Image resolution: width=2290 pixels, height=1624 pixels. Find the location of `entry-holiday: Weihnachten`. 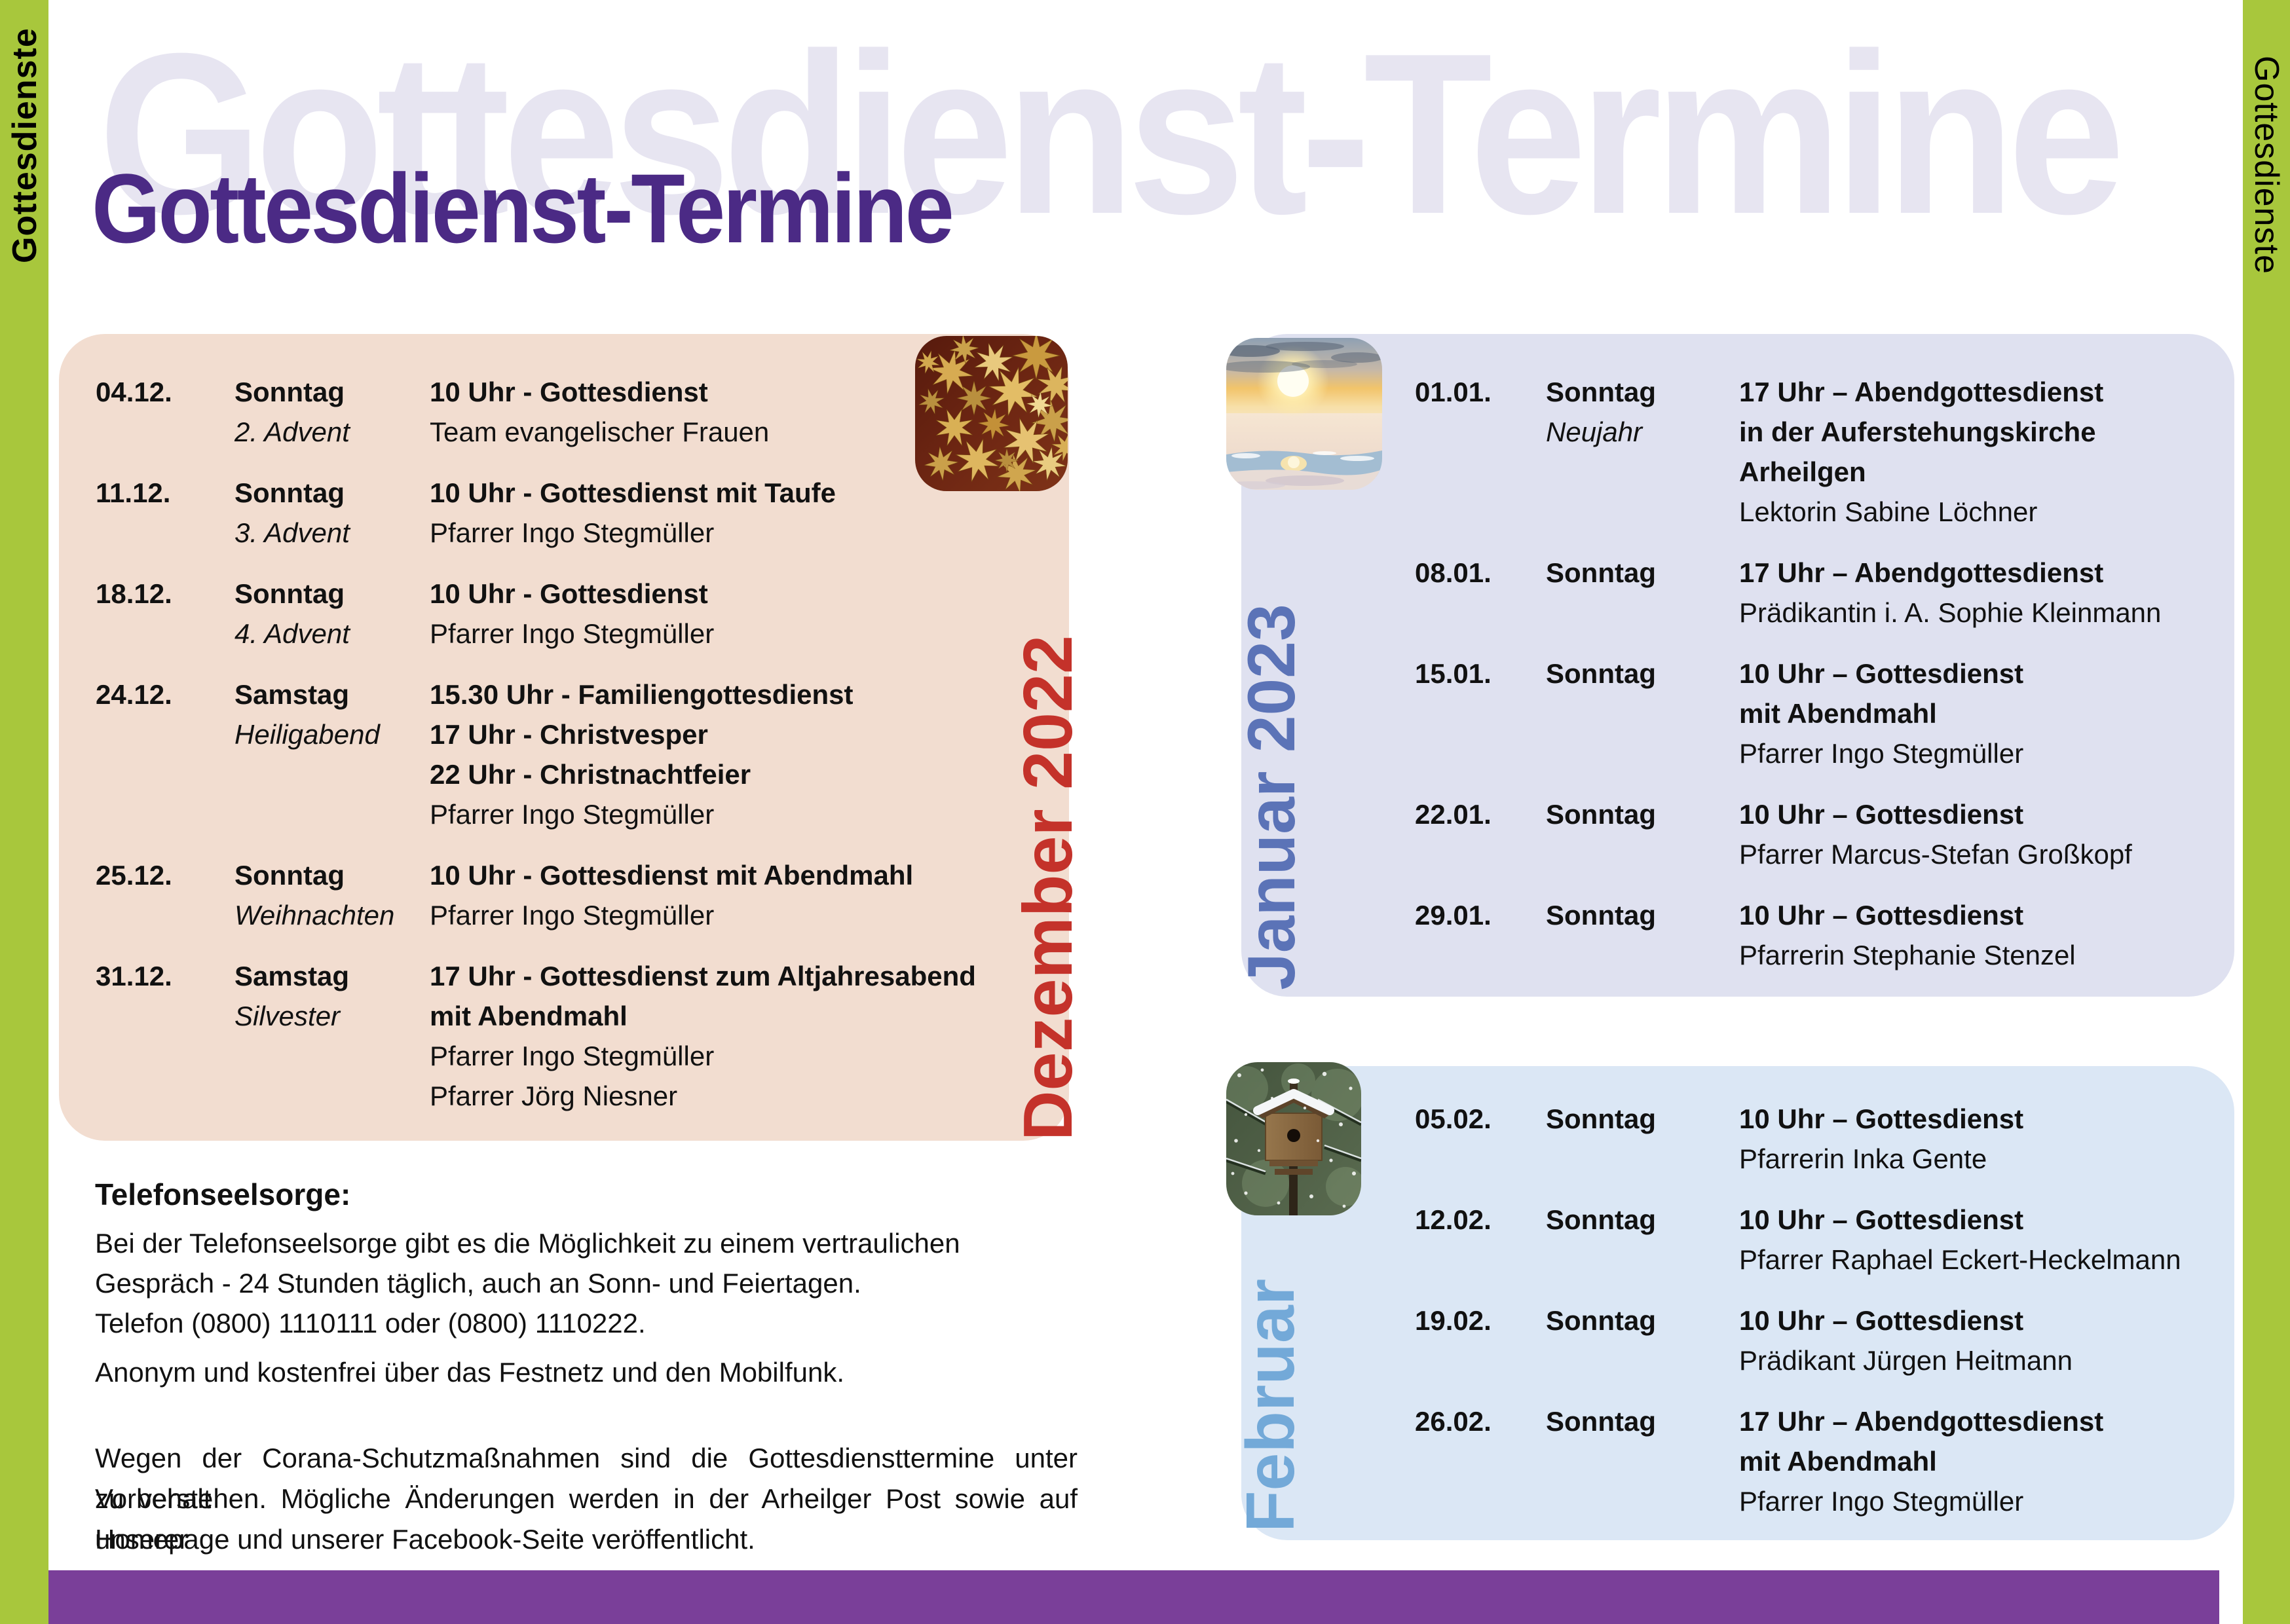

entry-holiday: Weihnachten is located at coordinates (315, 915).